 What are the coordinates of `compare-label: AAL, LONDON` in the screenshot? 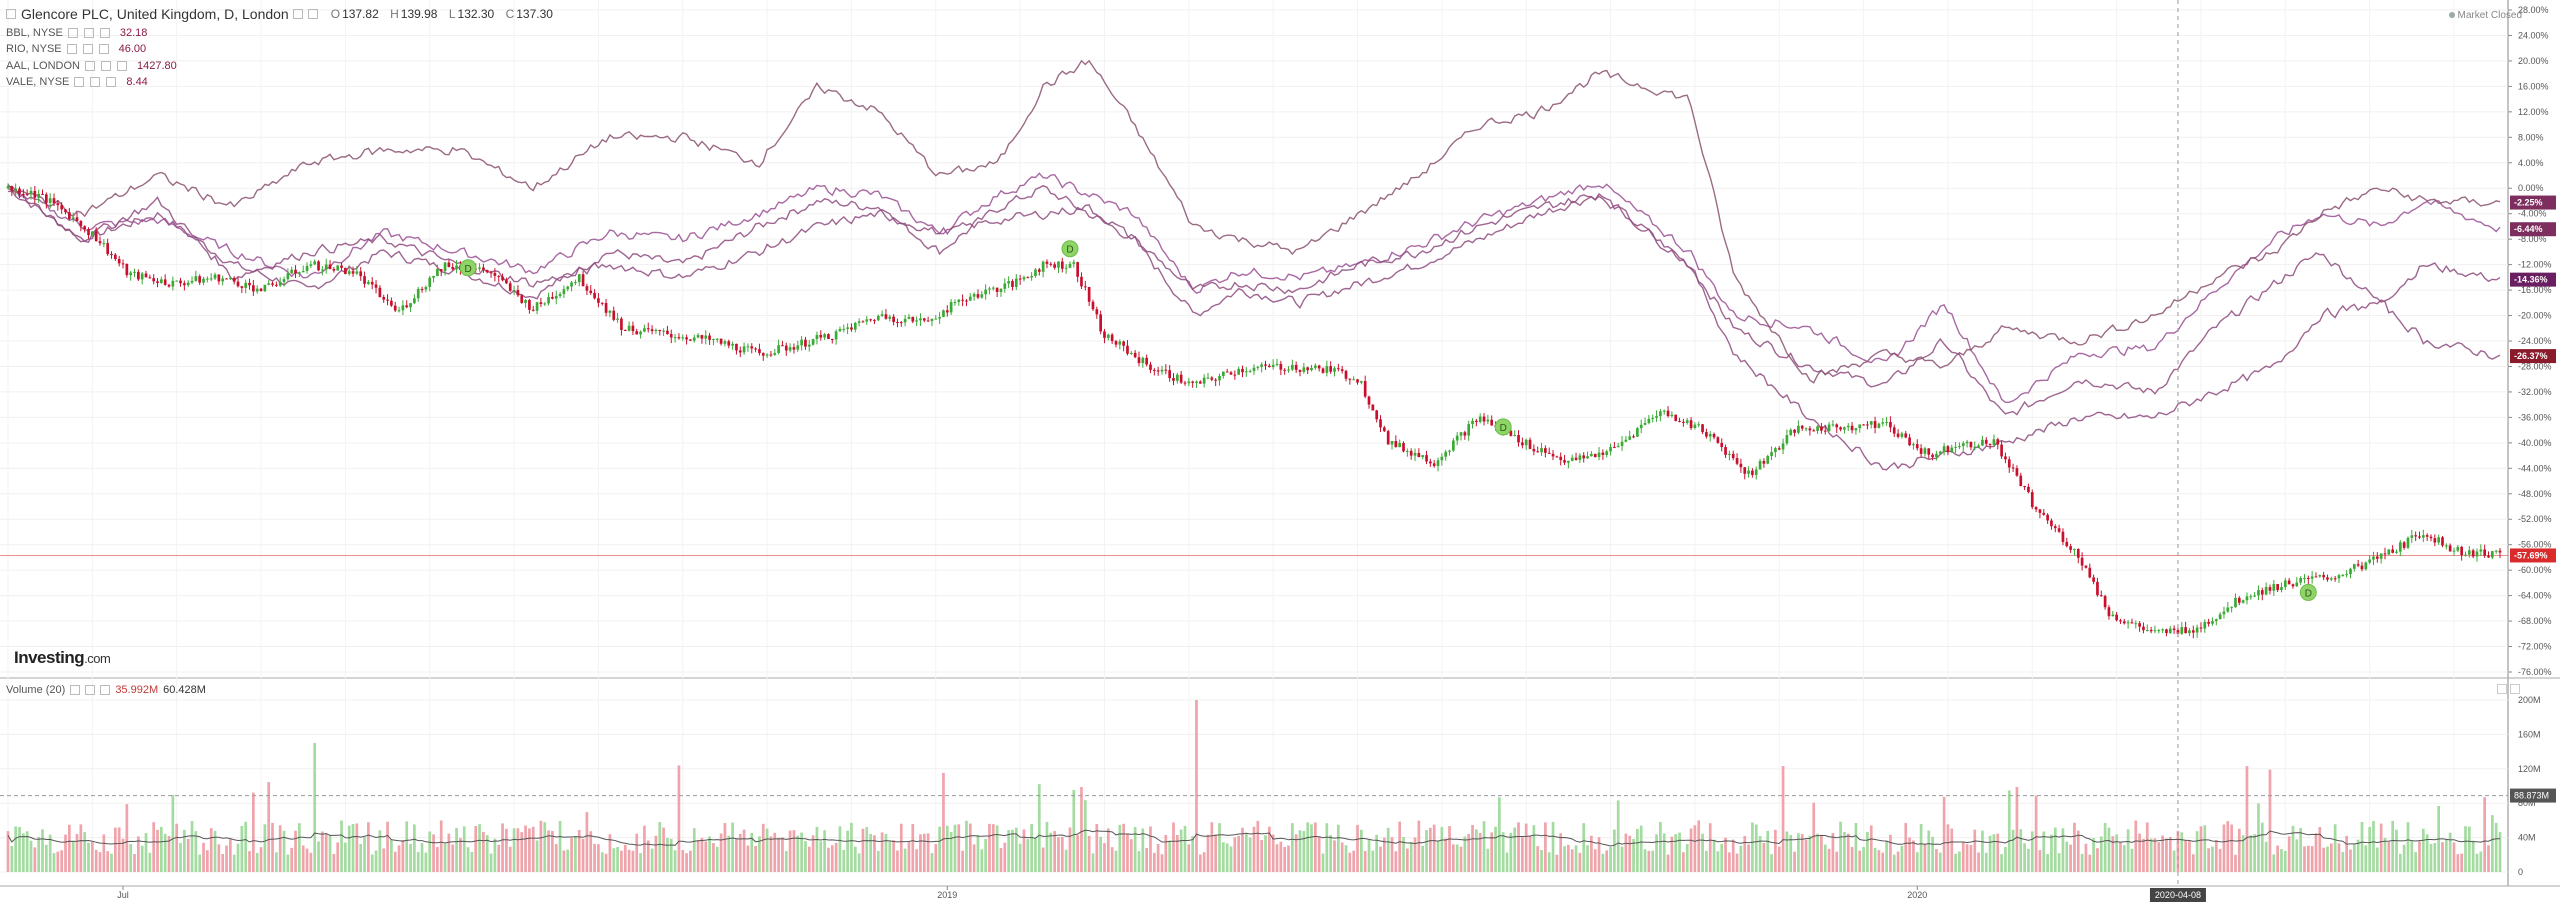 It's located at (43, 65).